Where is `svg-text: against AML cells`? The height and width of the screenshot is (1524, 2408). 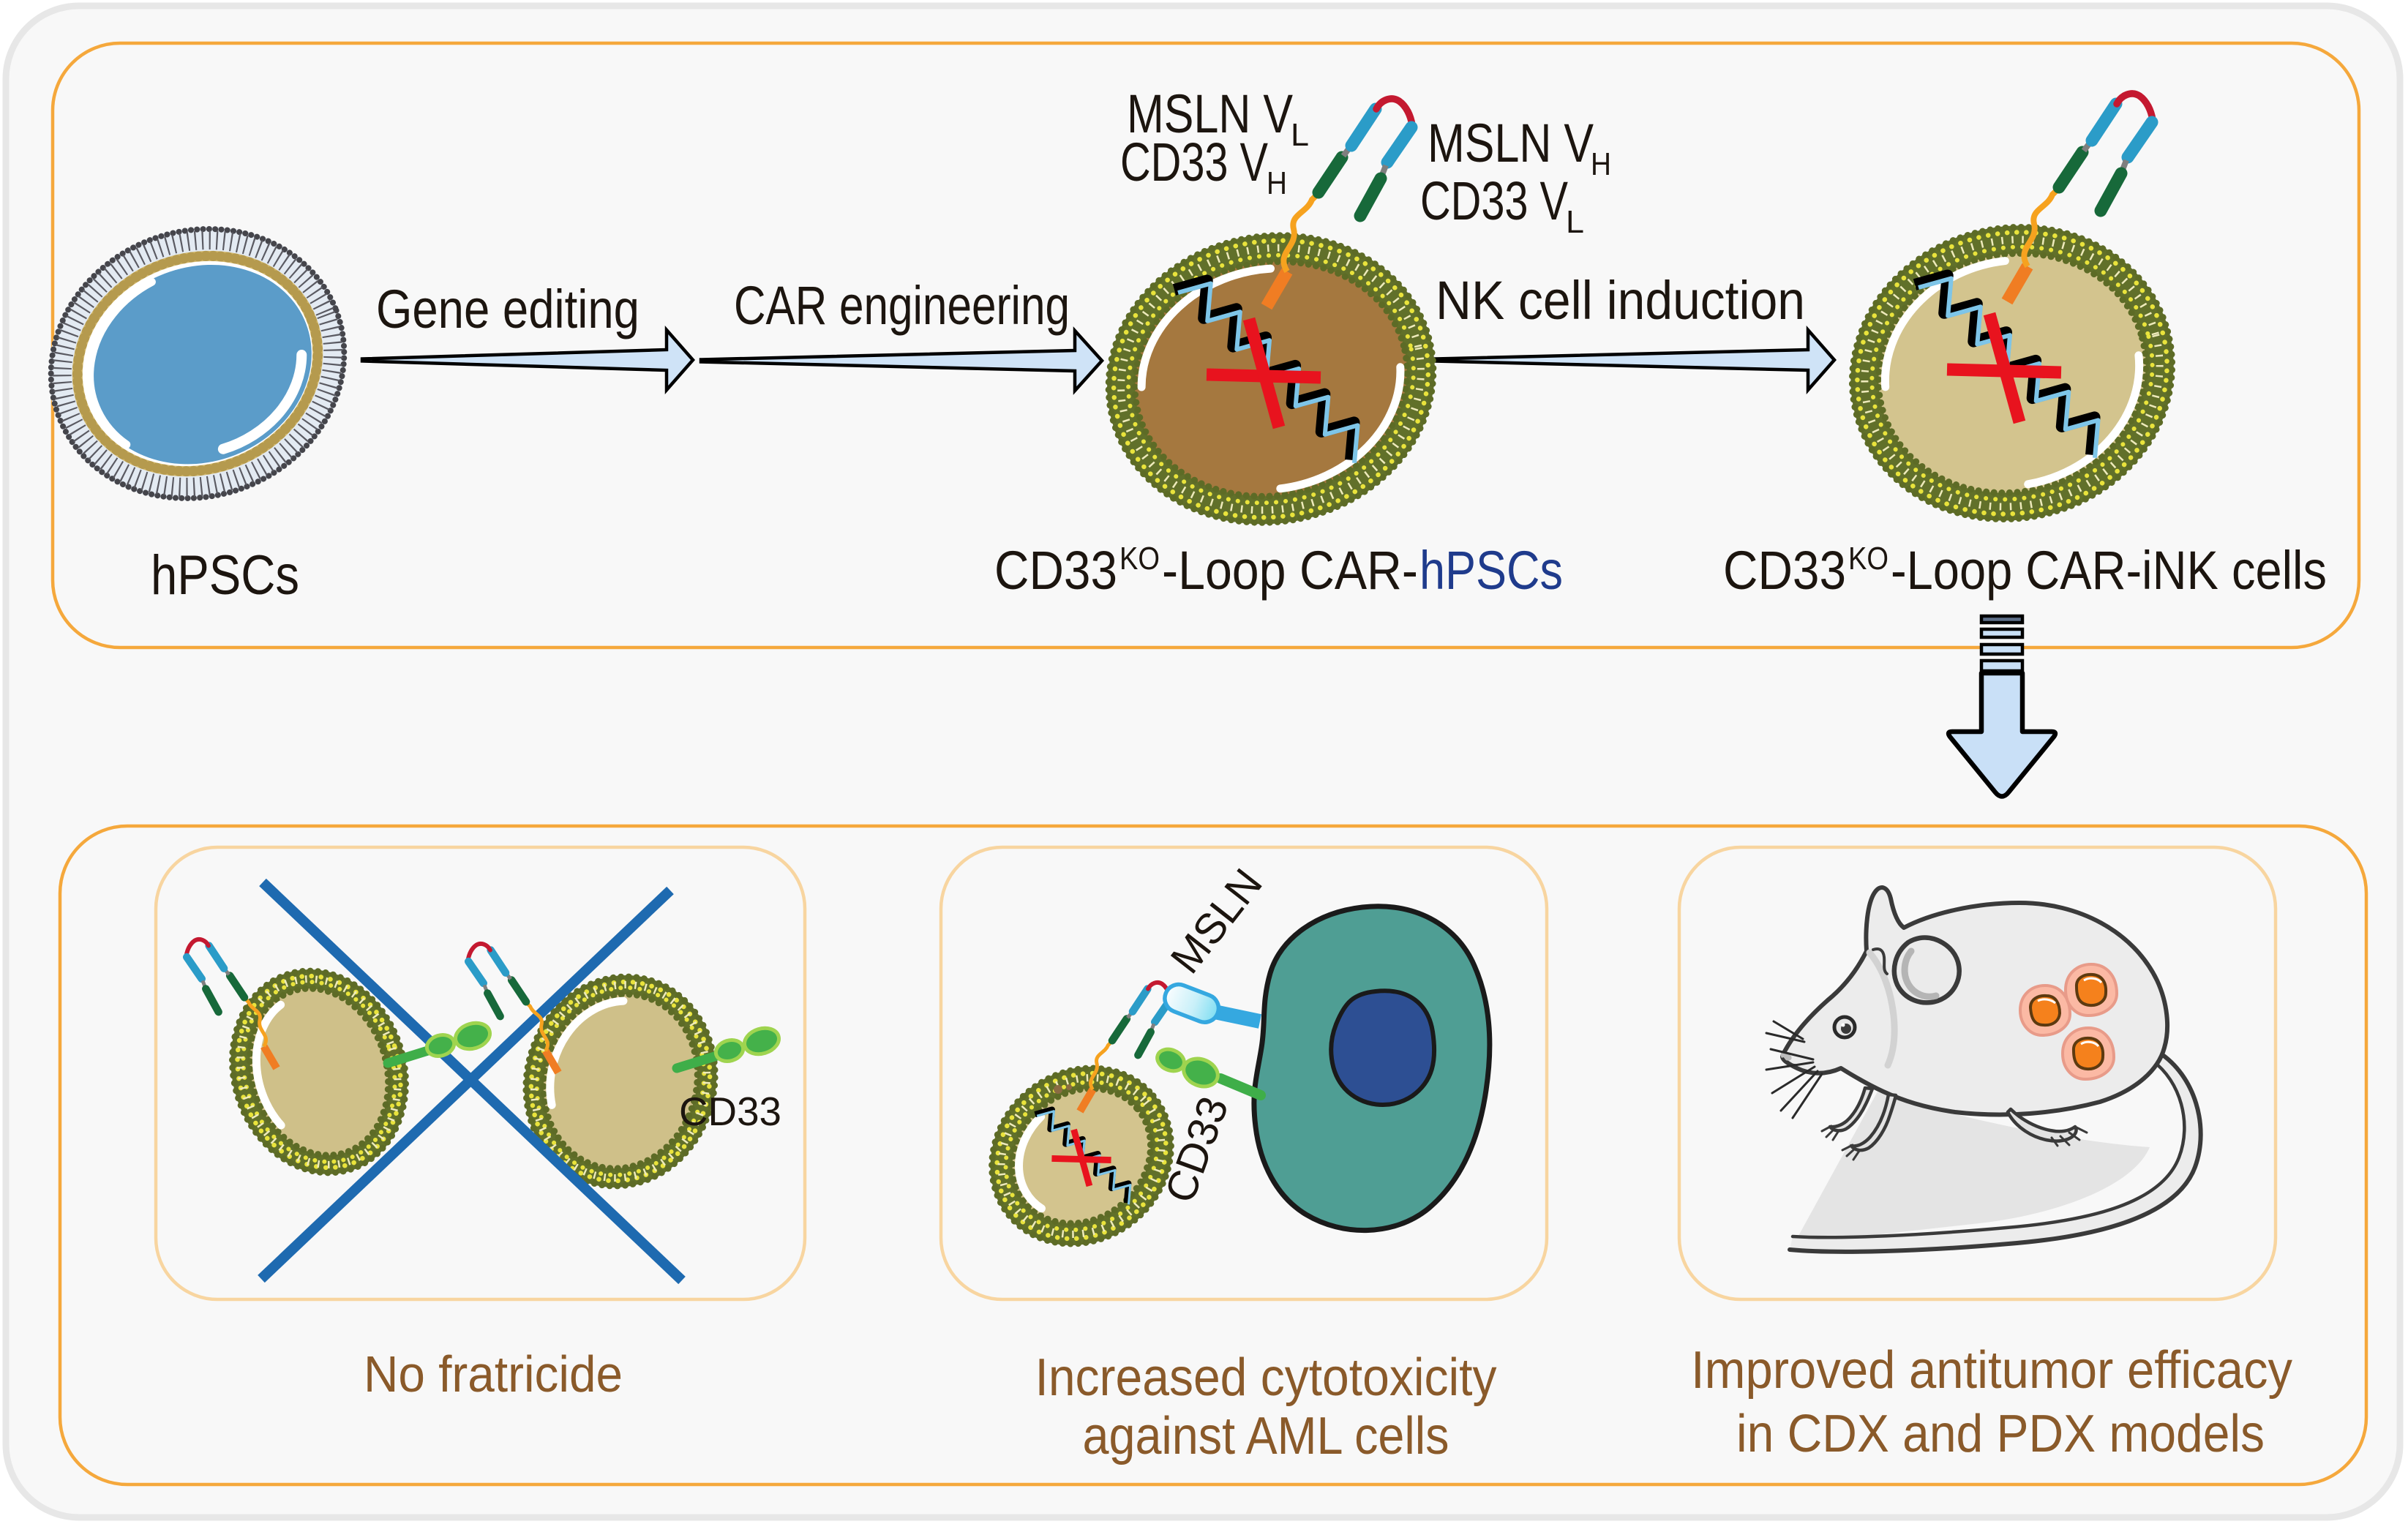 svg-text: against AML cells is located at coordinates (1266, 1436).